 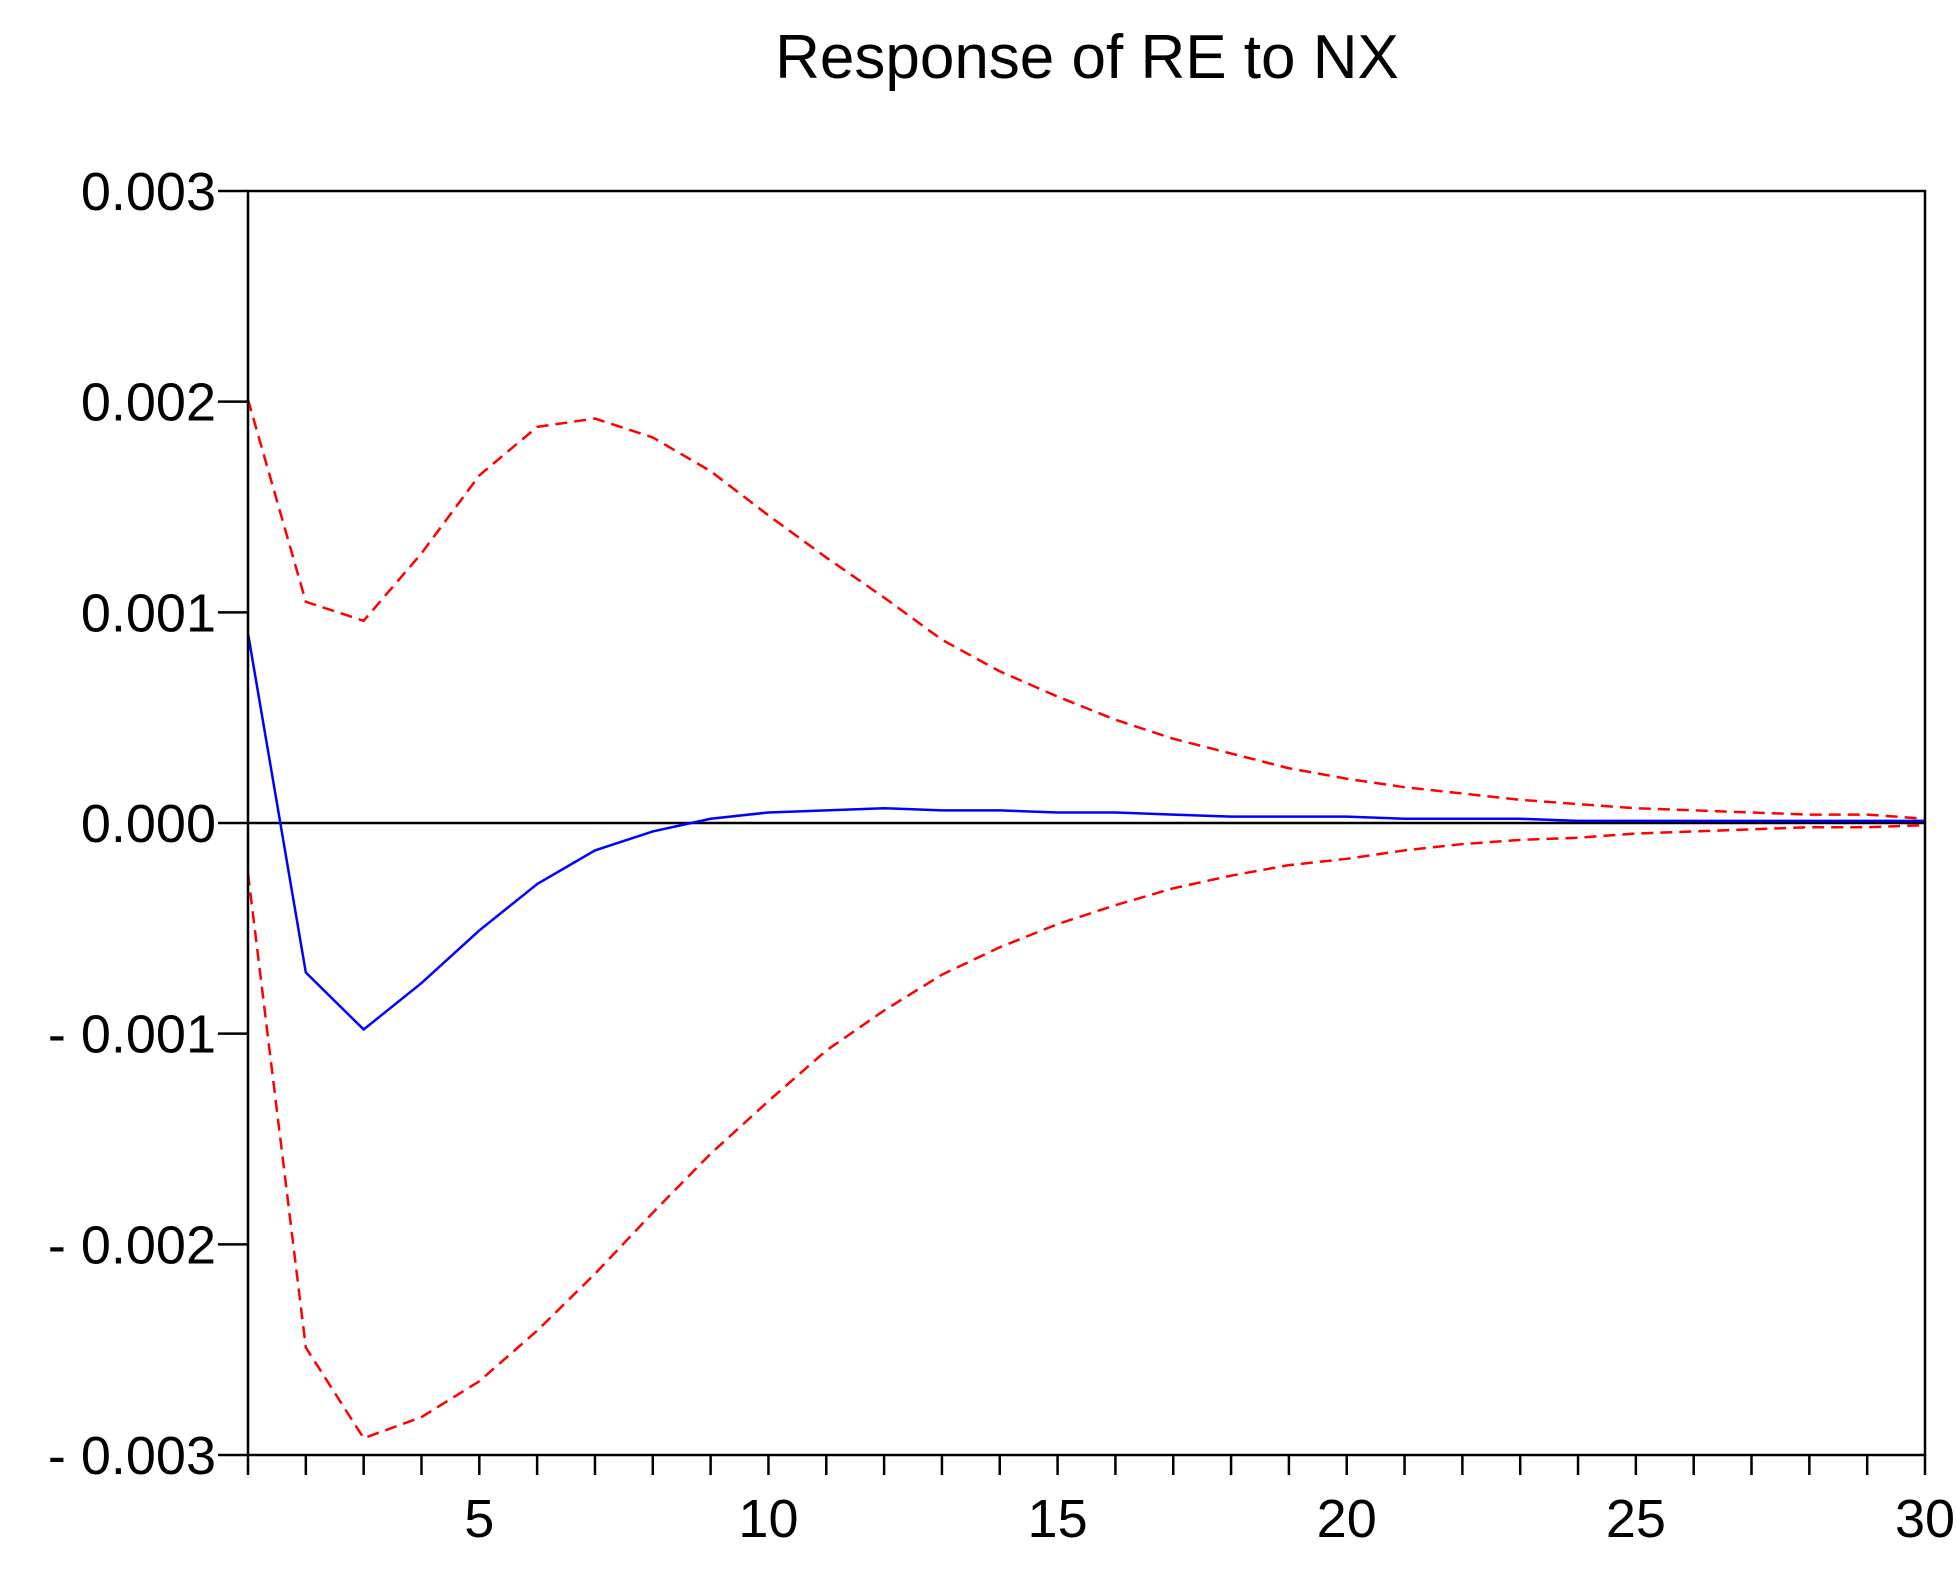 What do you see at coordinates (768, 1519) in the screenshot?
I see `x-tick-label: 10` at bounding box center [768, 1519].